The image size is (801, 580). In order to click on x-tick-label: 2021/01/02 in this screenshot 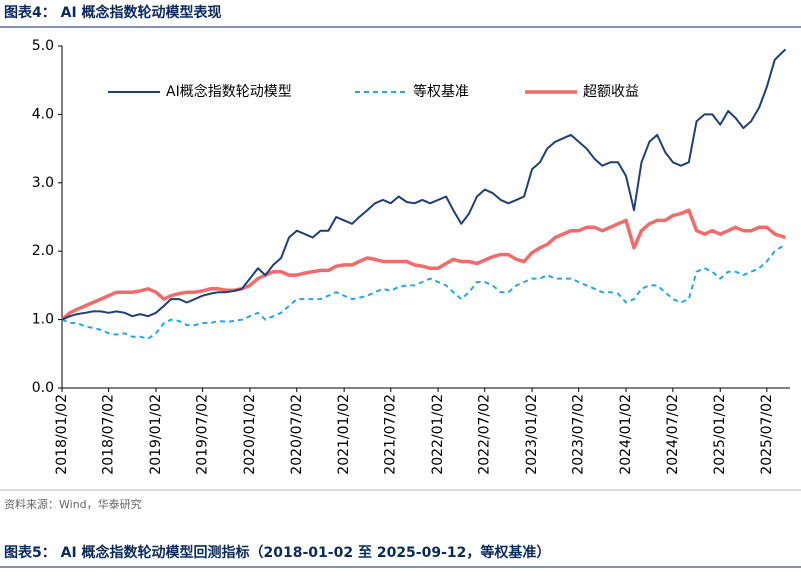, I will do `click(344, 434)`.